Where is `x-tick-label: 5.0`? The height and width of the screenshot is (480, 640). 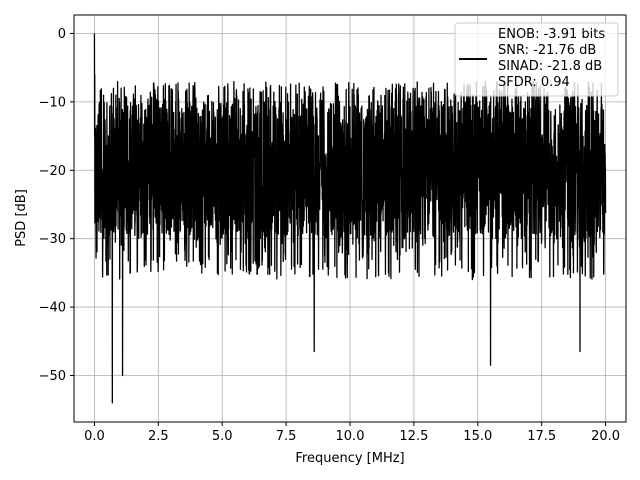 x-tick-label: 5.0 is located at coordinates (222, 436).